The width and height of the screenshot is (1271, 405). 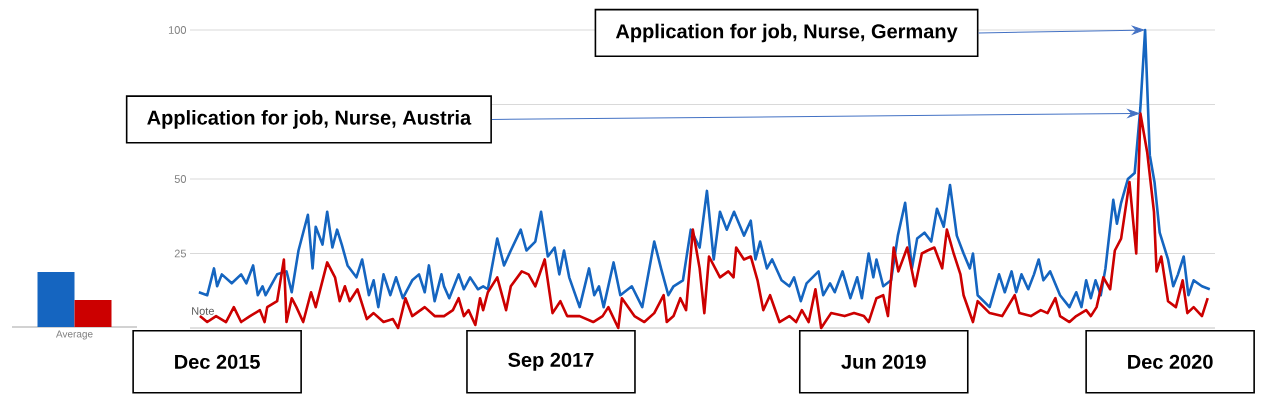 I want to click on annotation: Note, so click(x=203, y=311).